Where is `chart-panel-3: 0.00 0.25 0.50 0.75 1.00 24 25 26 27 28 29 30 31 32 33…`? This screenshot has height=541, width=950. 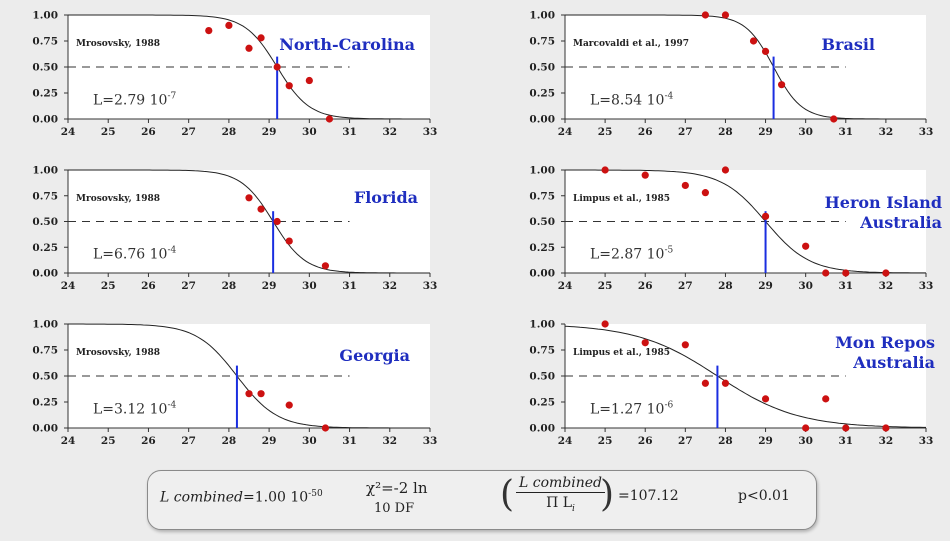 chart-panel-3: 0.00 0.25 0.50 0.75 1.00 24 25 26 27 28 29 30 31 32 33… is located at coordinates (234, 229).